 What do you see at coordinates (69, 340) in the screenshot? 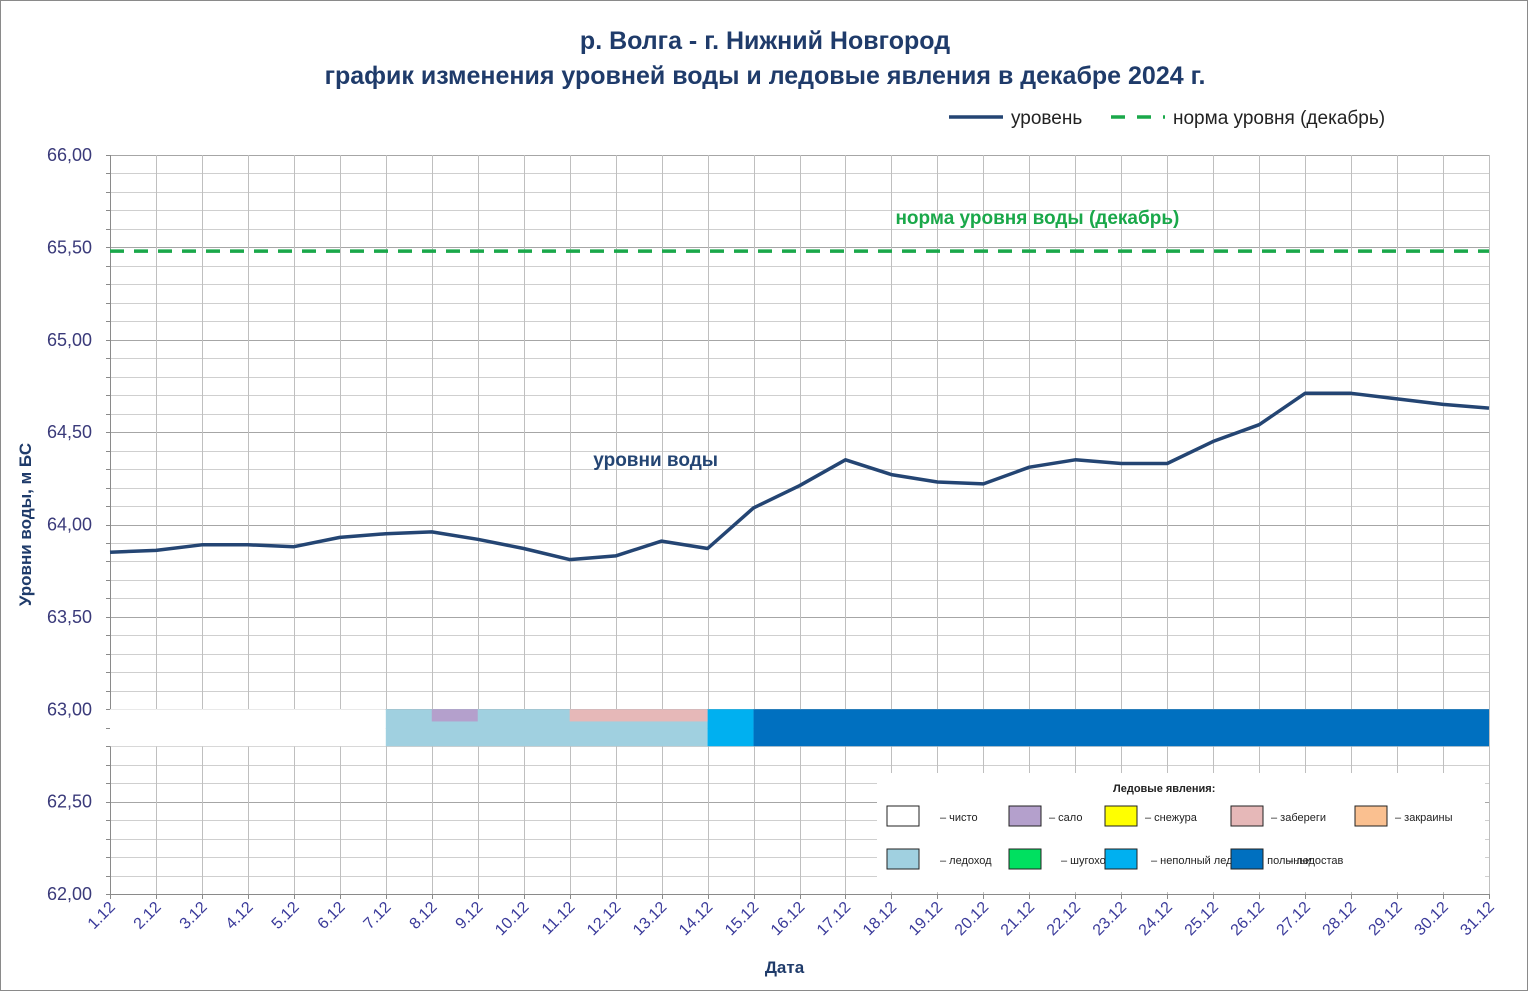
I see `y-tick-label: 65,00` at bounding box center [69, 340].